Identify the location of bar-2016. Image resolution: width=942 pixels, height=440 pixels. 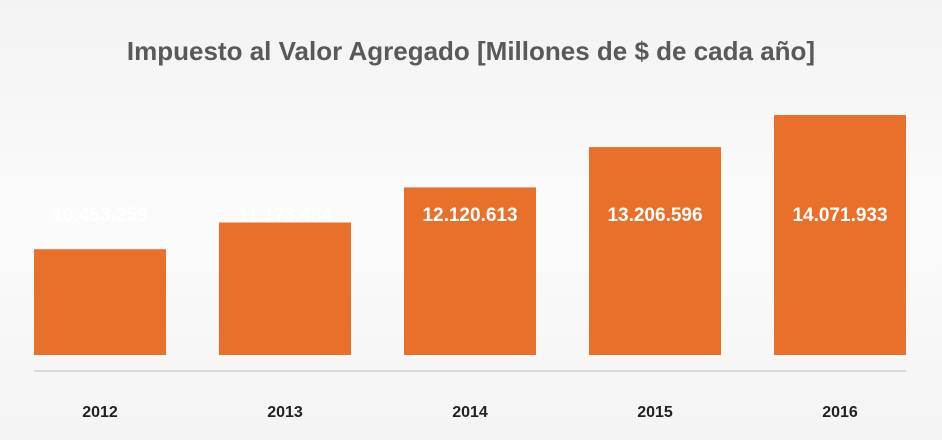
(840, 235).